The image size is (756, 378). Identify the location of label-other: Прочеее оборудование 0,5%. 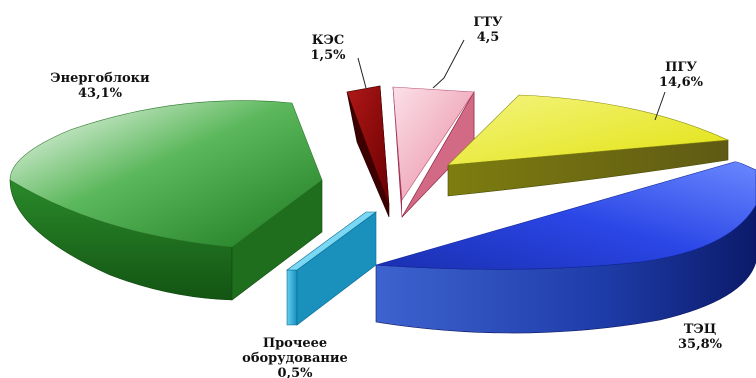
(295, 357).